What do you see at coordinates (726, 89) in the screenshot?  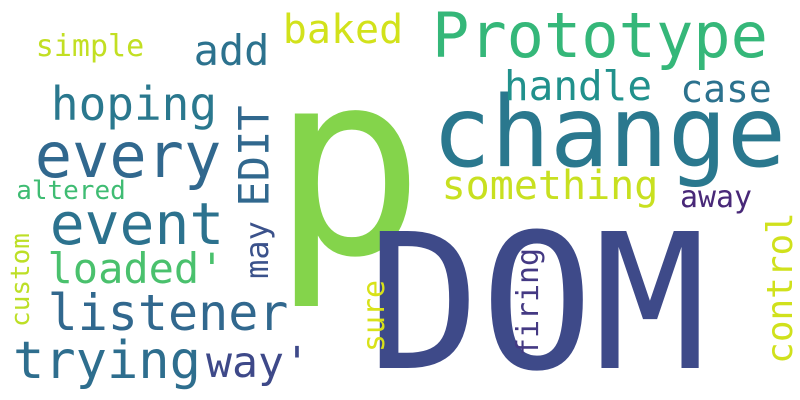 I see `word-case: case` at bounding box center [726, 89].